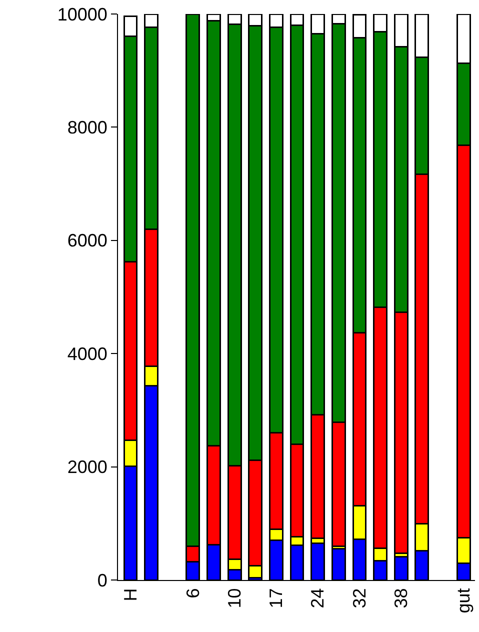 This screenshot has width=479, height=632. What do you see at coordinates (276, 598) in the screenshot?
I see `x-tick-label: 17` at bounding box center [276, 598].